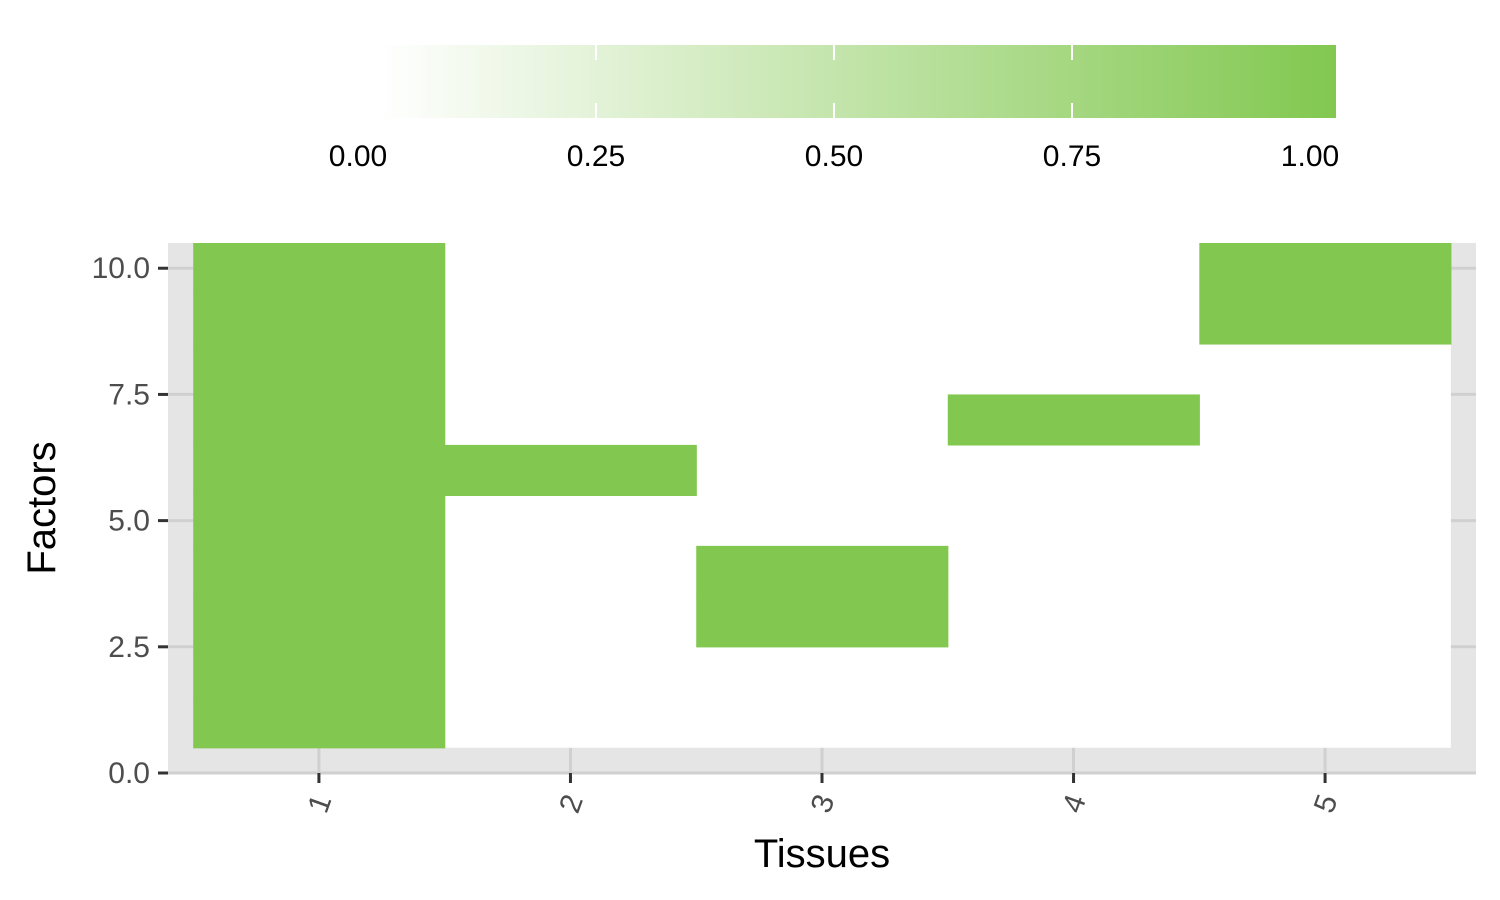 Image resolution: width=1500 pixels, height=900 pixels. I want to click on colorbar-labels: 0.00 0.25 0.50 0.75 1.00, so click(834, 156).